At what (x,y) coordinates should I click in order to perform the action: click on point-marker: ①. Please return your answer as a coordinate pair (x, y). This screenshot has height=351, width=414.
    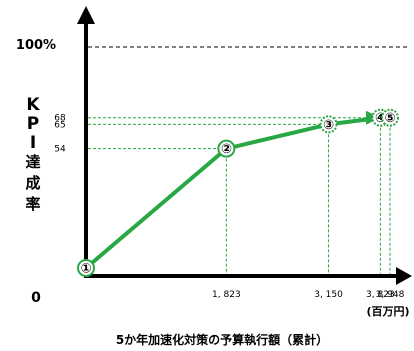
    Looking at the image, I should click on (86, 268).